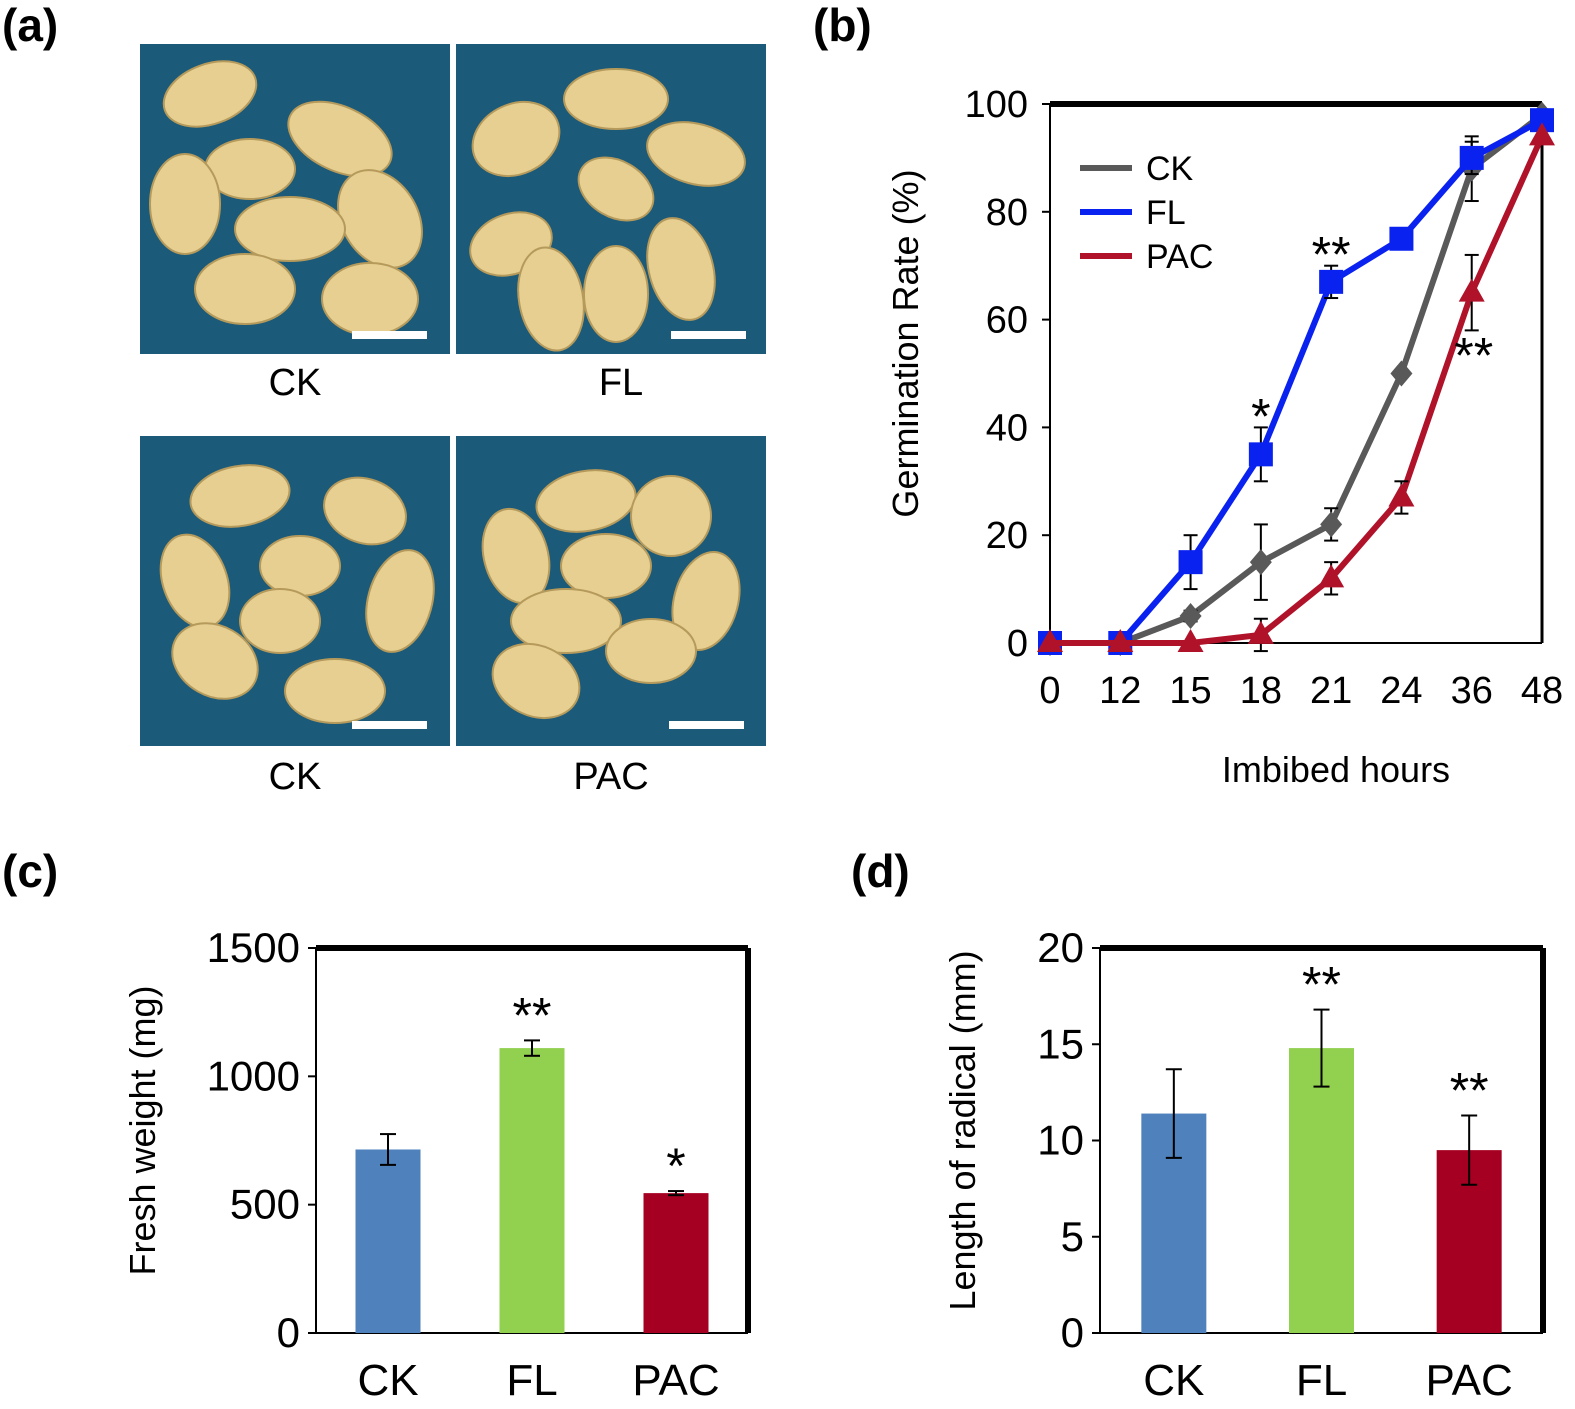  I want to click on seed-photo-ck-bottom, so click(295, 591).